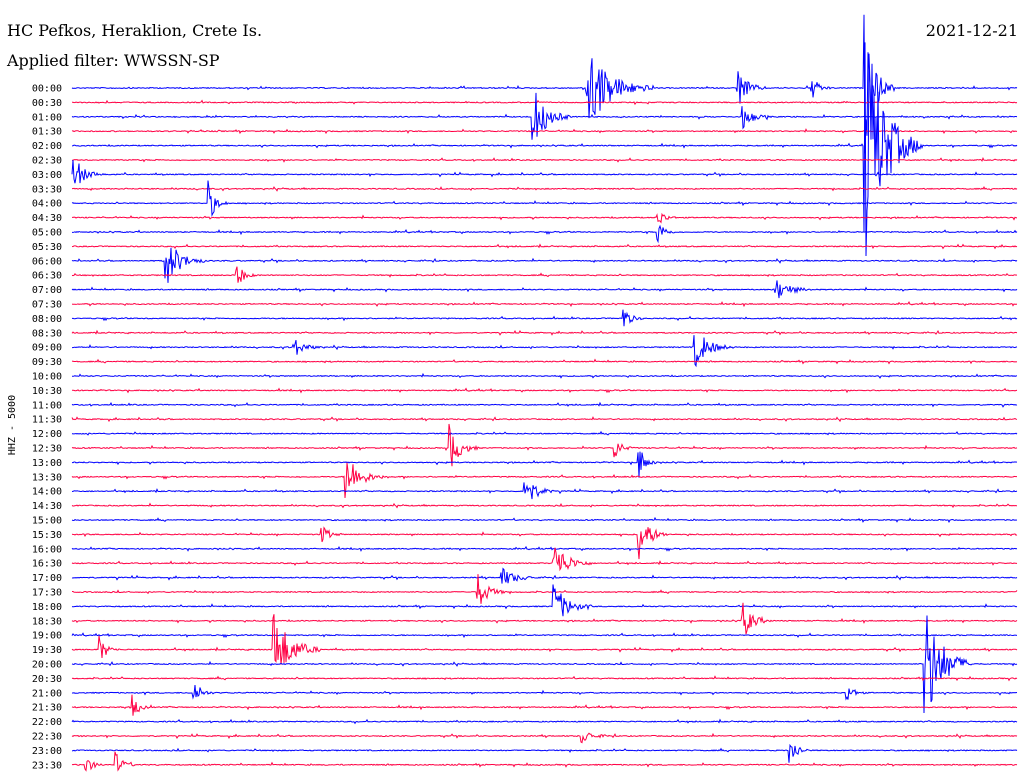 The image size is (1024, 780). What do you see at coordinates (47, 391) in the screenshot?
I see `time-tick-label: 10:30` at bounding box center [47, 391].